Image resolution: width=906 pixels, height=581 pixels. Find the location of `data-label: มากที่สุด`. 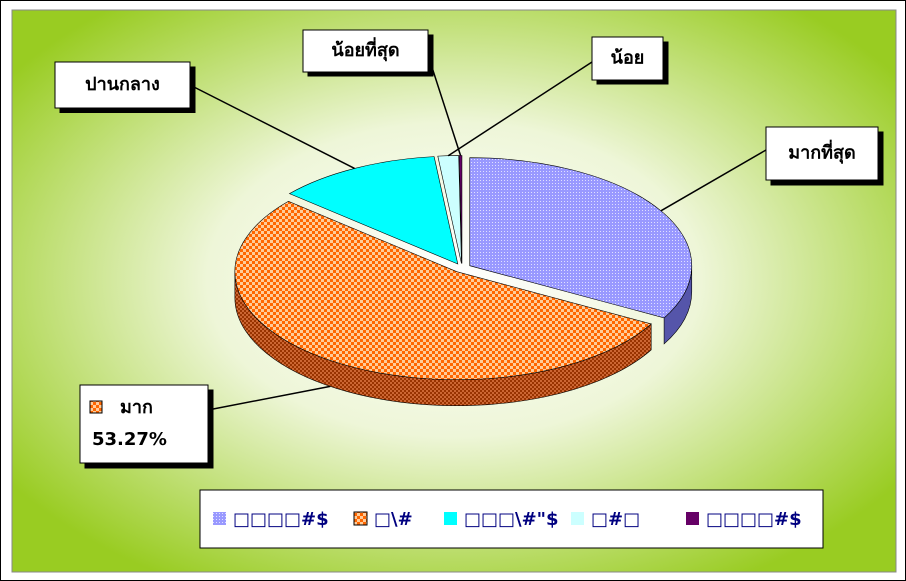

data-label: มากที่สุด is located at coordinates (821, 152).